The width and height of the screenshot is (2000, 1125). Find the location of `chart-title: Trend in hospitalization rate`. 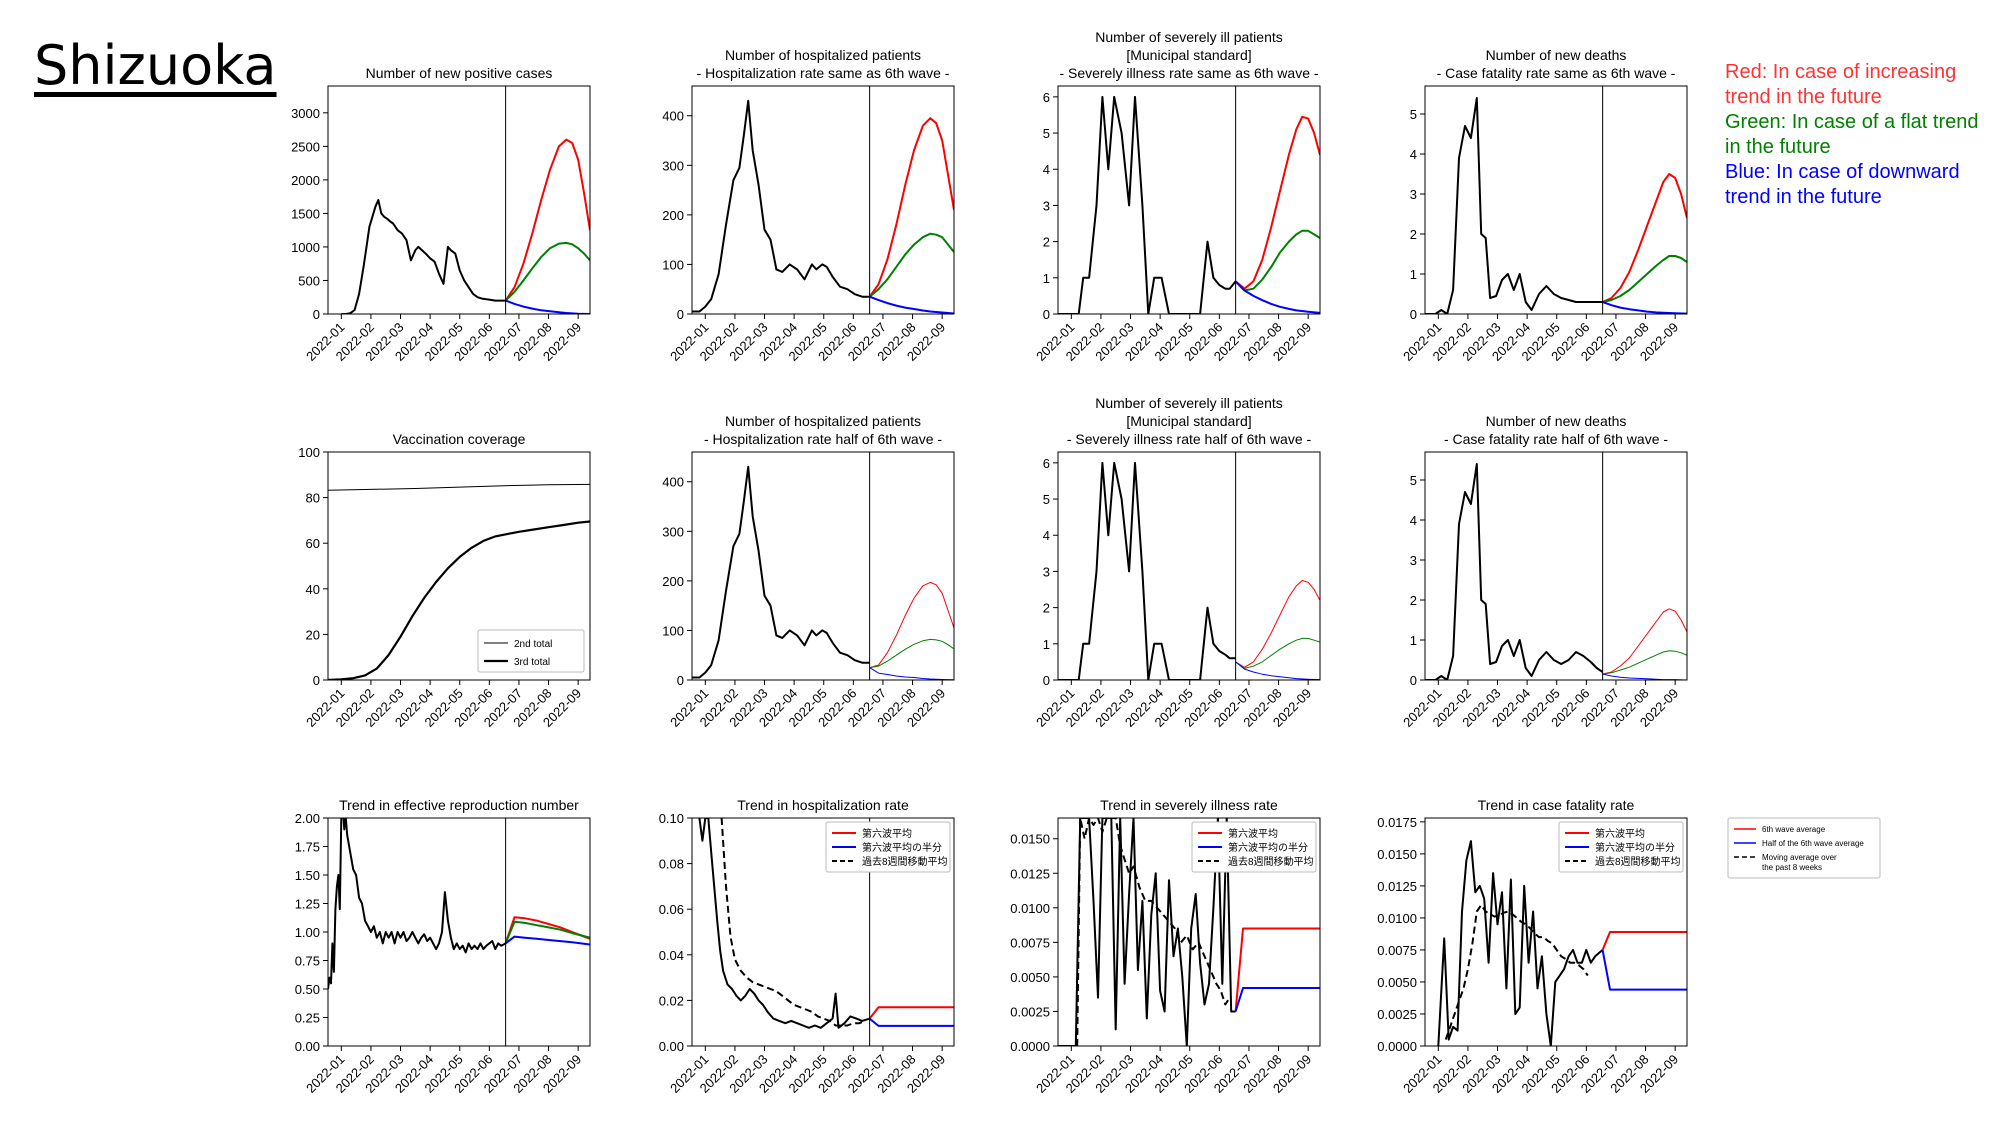

chart-title: Trend in hospitalization rate is located at coordinates (823, 805).